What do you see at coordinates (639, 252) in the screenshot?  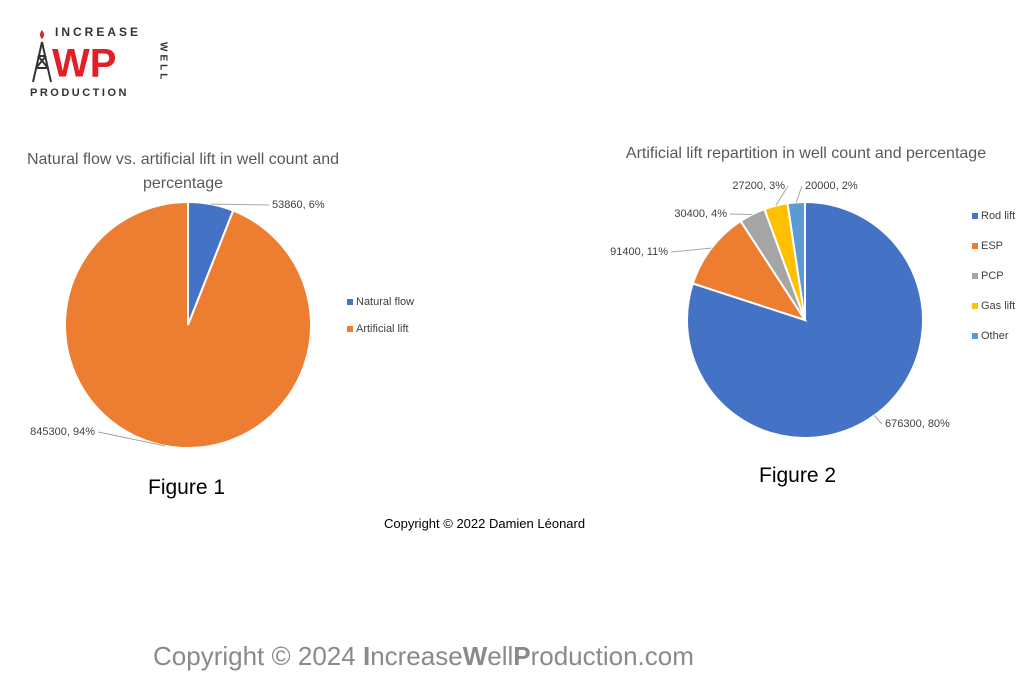 I see `data-label: 91400, 11%` at bounding box center [639, 252].